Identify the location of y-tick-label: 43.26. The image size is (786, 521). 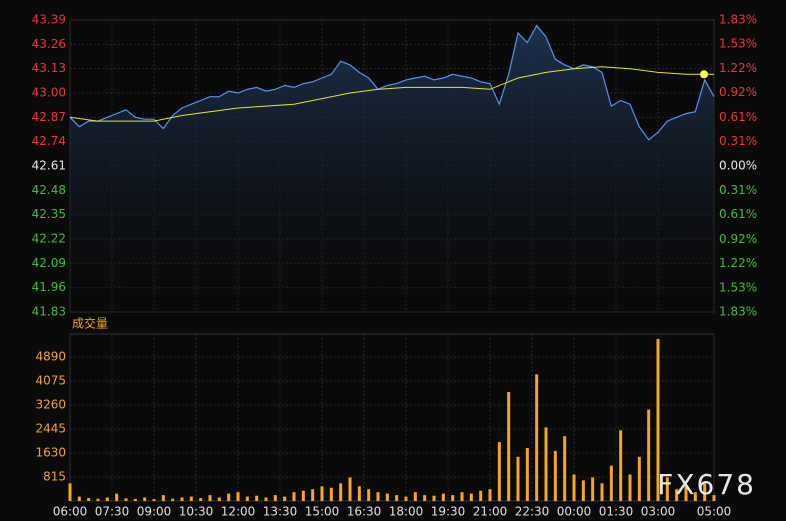
(49, 44).